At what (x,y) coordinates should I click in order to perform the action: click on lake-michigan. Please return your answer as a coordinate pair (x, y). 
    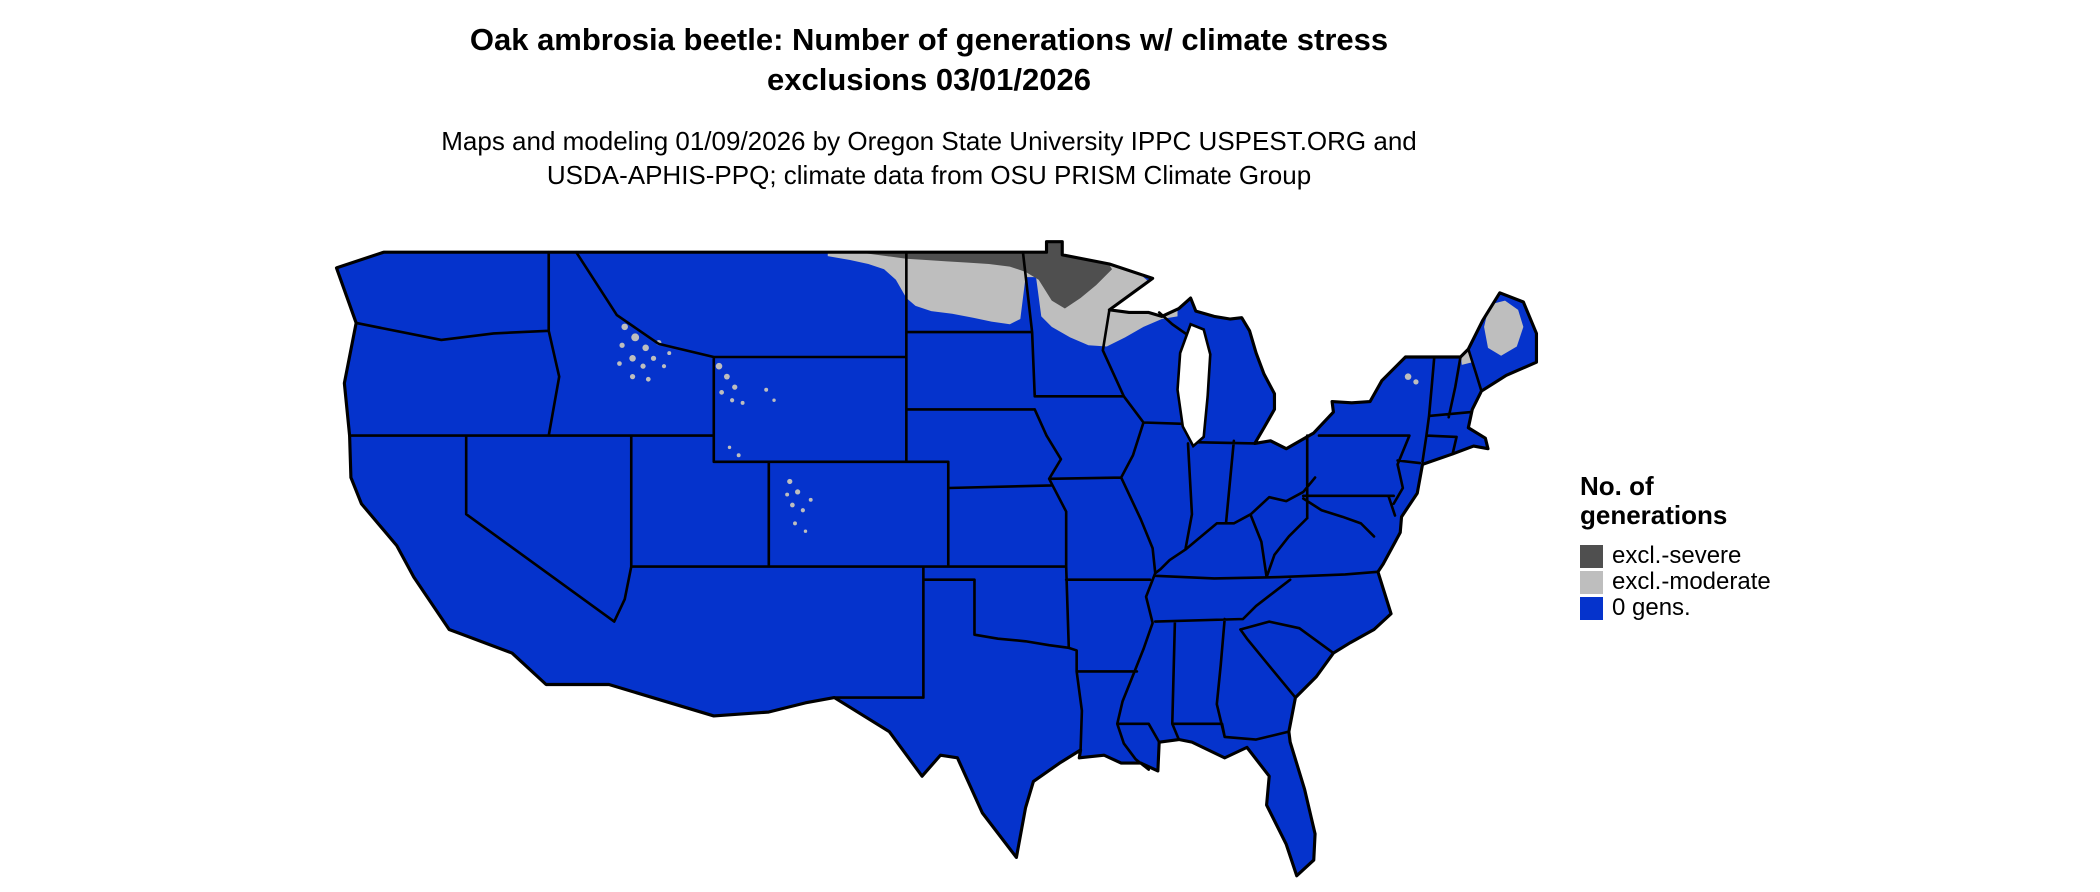
    Looking at the image, I should click on (1194, 385).